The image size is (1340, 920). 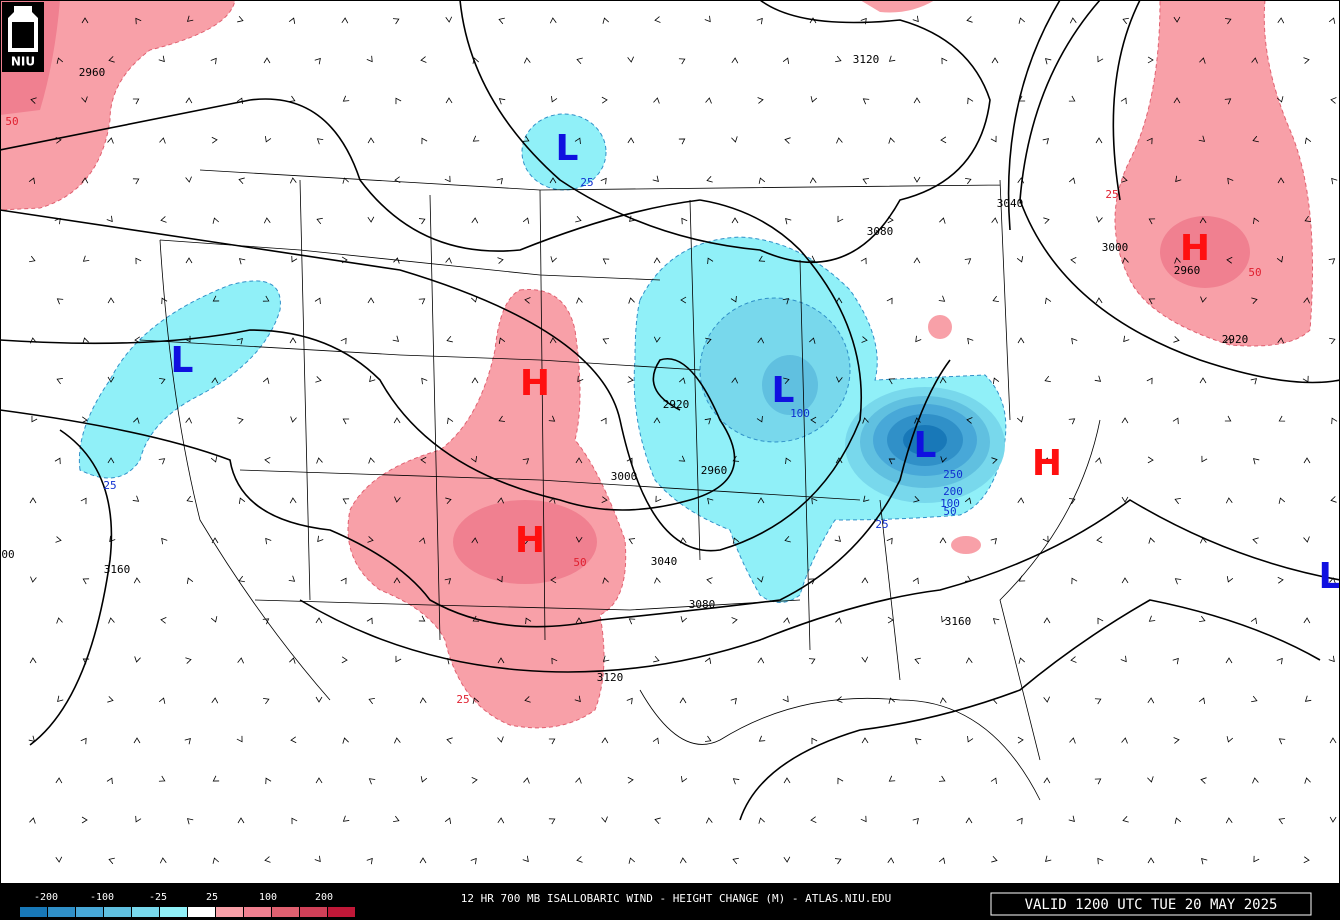 What do you see at coordinates (953, 491) in the screenshot?
I see `contour-label: 200` at bounding box center [953, 491].